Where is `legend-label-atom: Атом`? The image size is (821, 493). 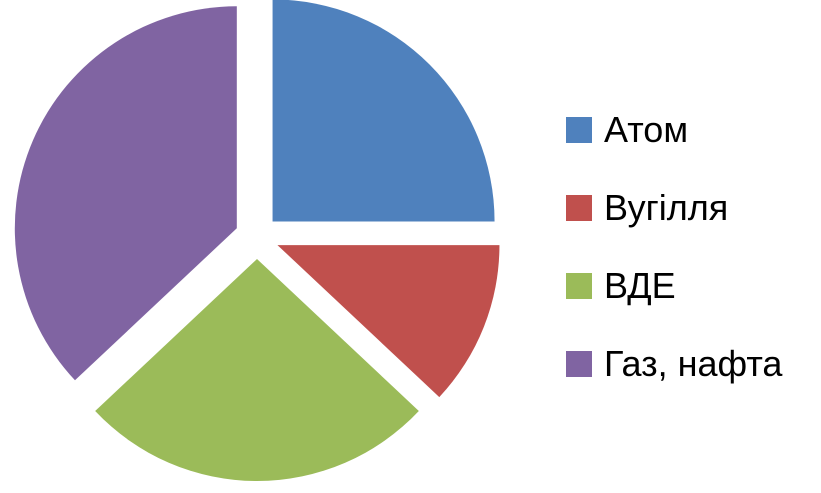
legend-label-atom: Атом is located at coordinates (646, 129).